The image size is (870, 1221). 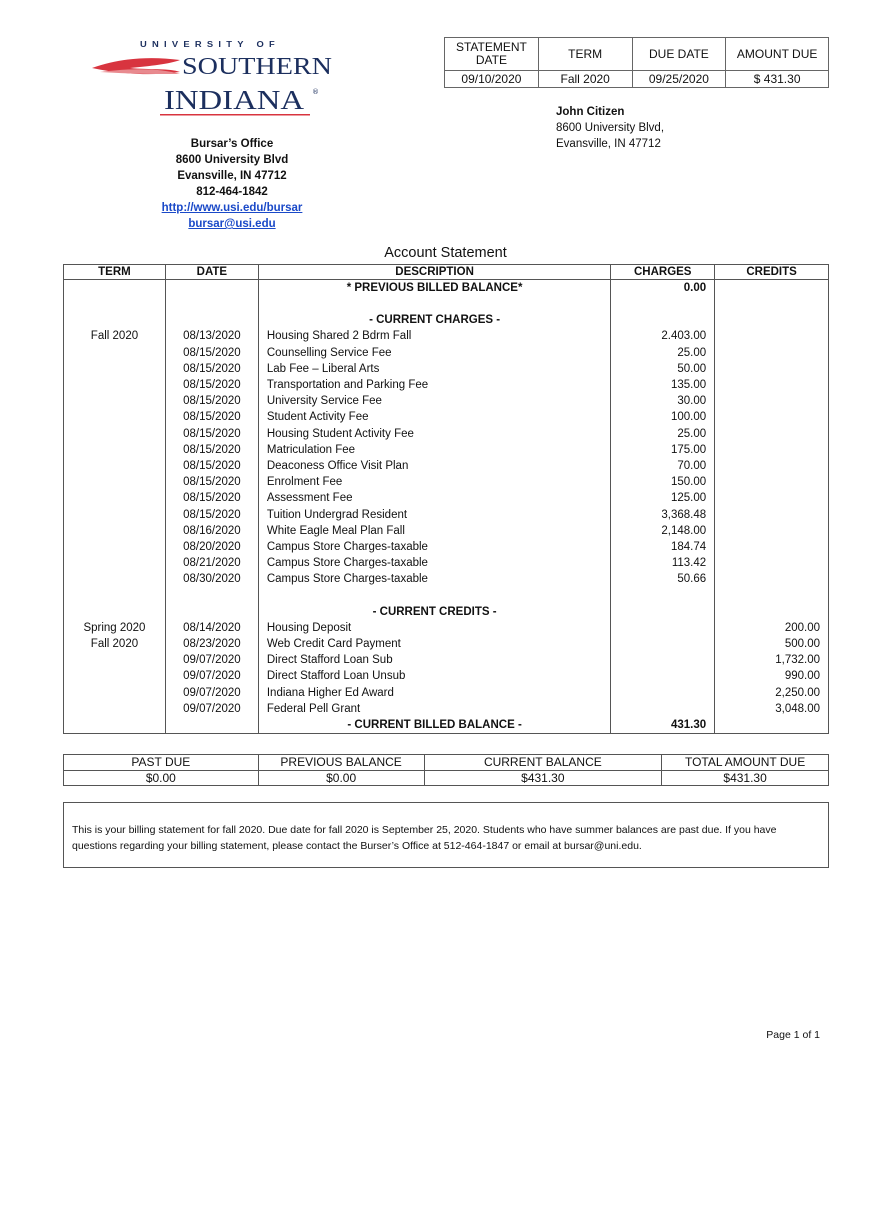 I want to click on date-cell: 08/23/2020, so click(x=211, y=644).